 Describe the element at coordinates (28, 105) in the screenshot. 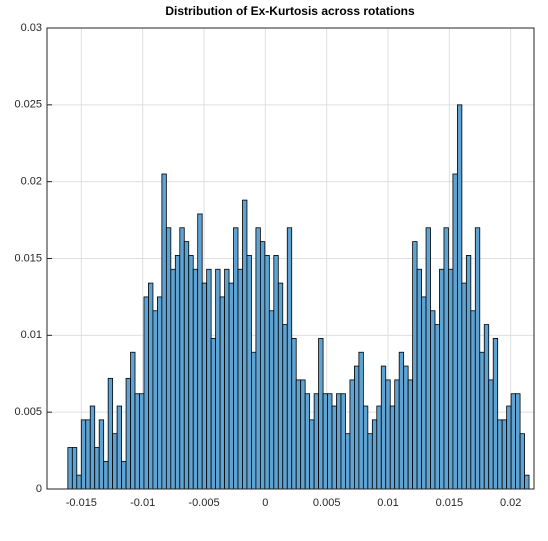

I see `y-tick-label: 0.025` at that location.